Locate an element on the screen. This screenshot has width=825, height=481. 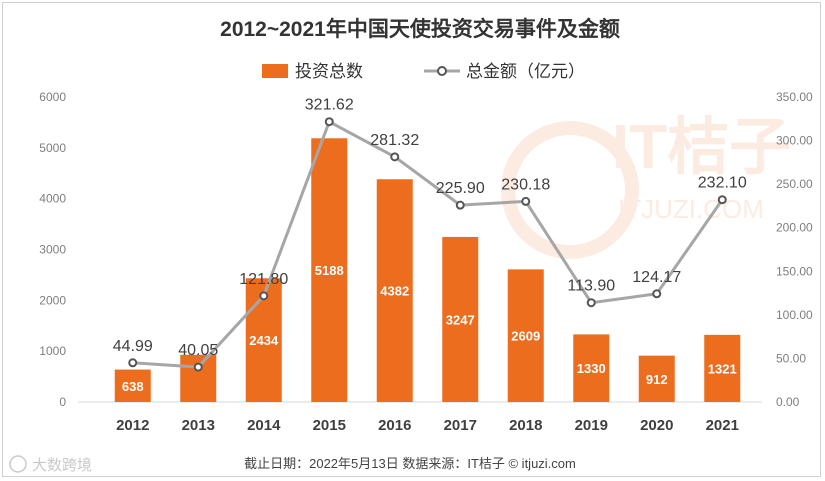
y-left-tick-label: 1000 is located at coordinates (52, 351).